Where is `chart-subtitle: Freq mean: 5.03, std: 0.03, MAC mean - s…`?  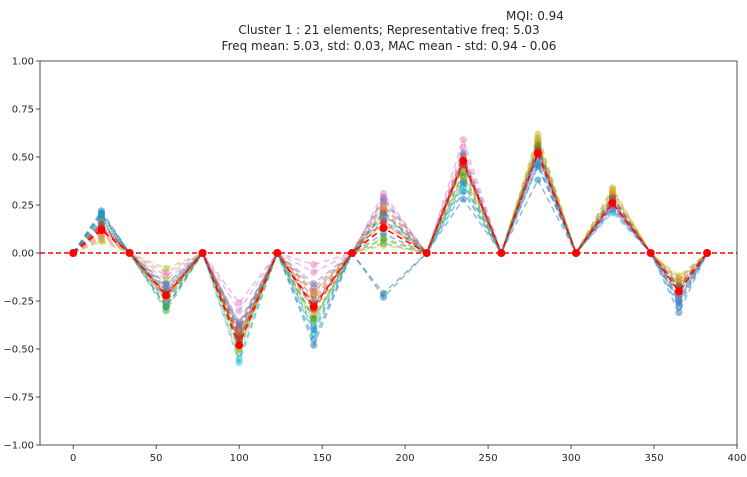
chart-subtitle: Freq mean: 5.03, std: 0.03, MAC mean - s… is located at coordinates (389, 46).